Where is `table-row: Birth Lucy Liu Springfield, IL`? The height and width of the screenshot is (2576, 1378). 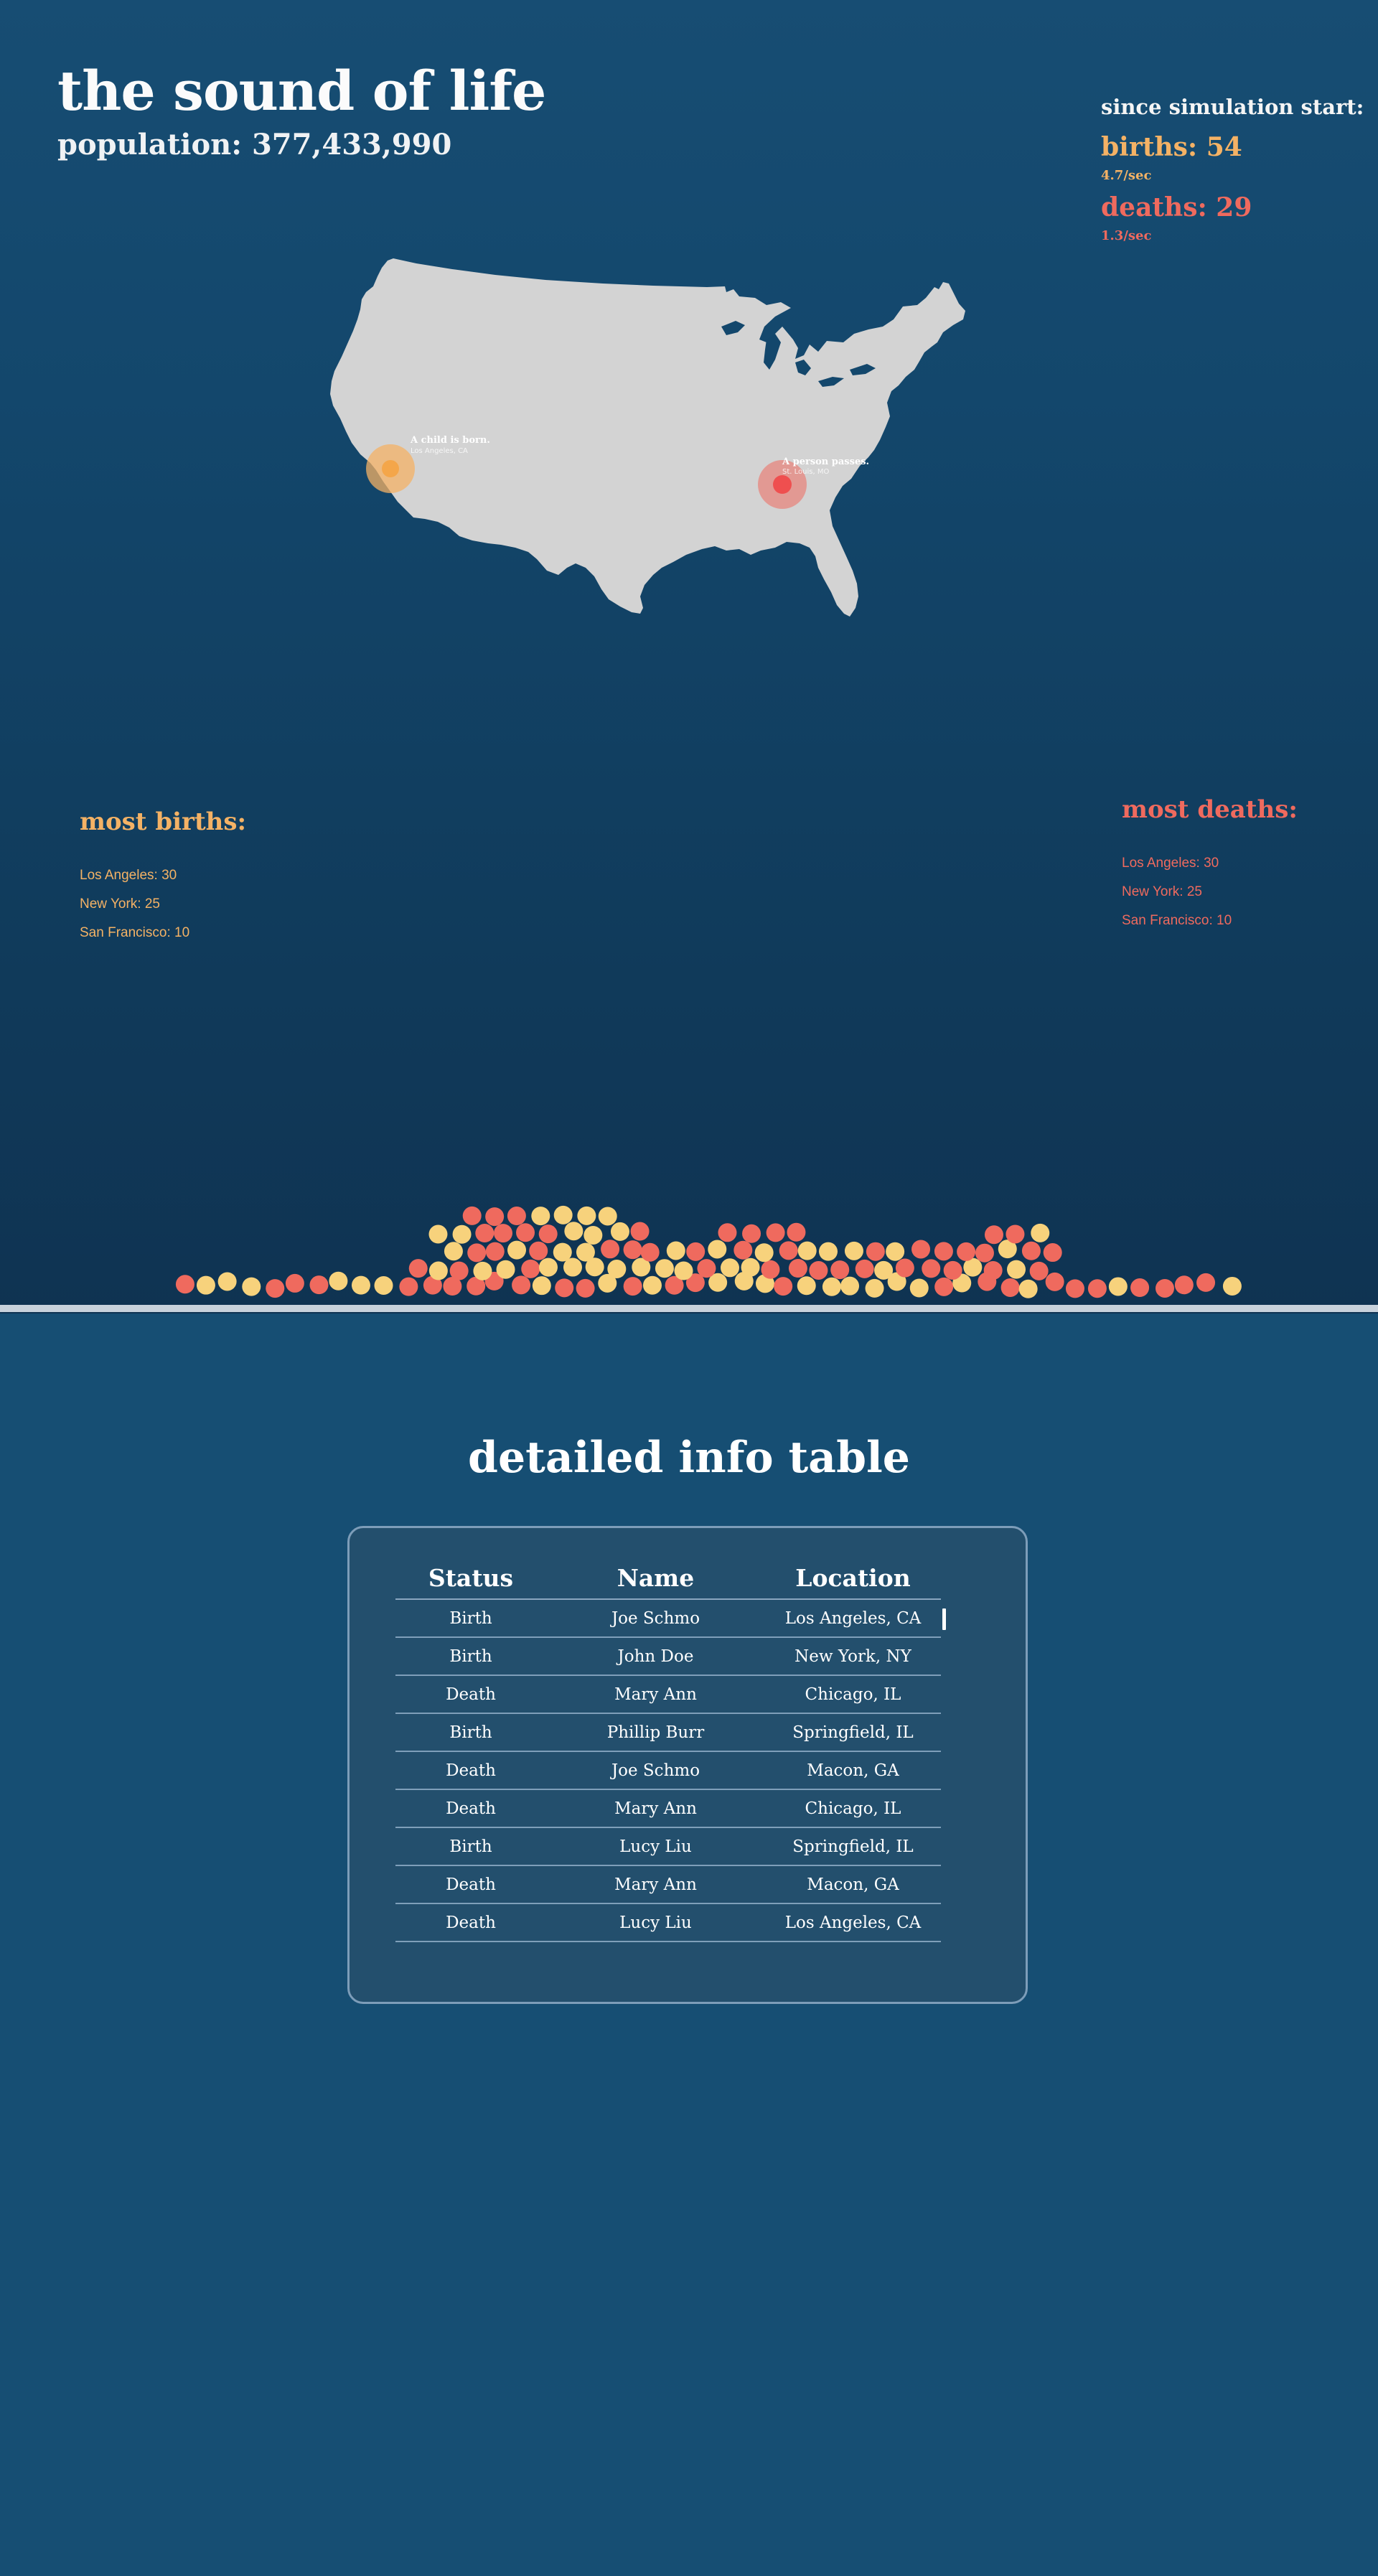
table-row: Birth Lucy Liu Springfield, IL is located at coordinates (668, 1847).